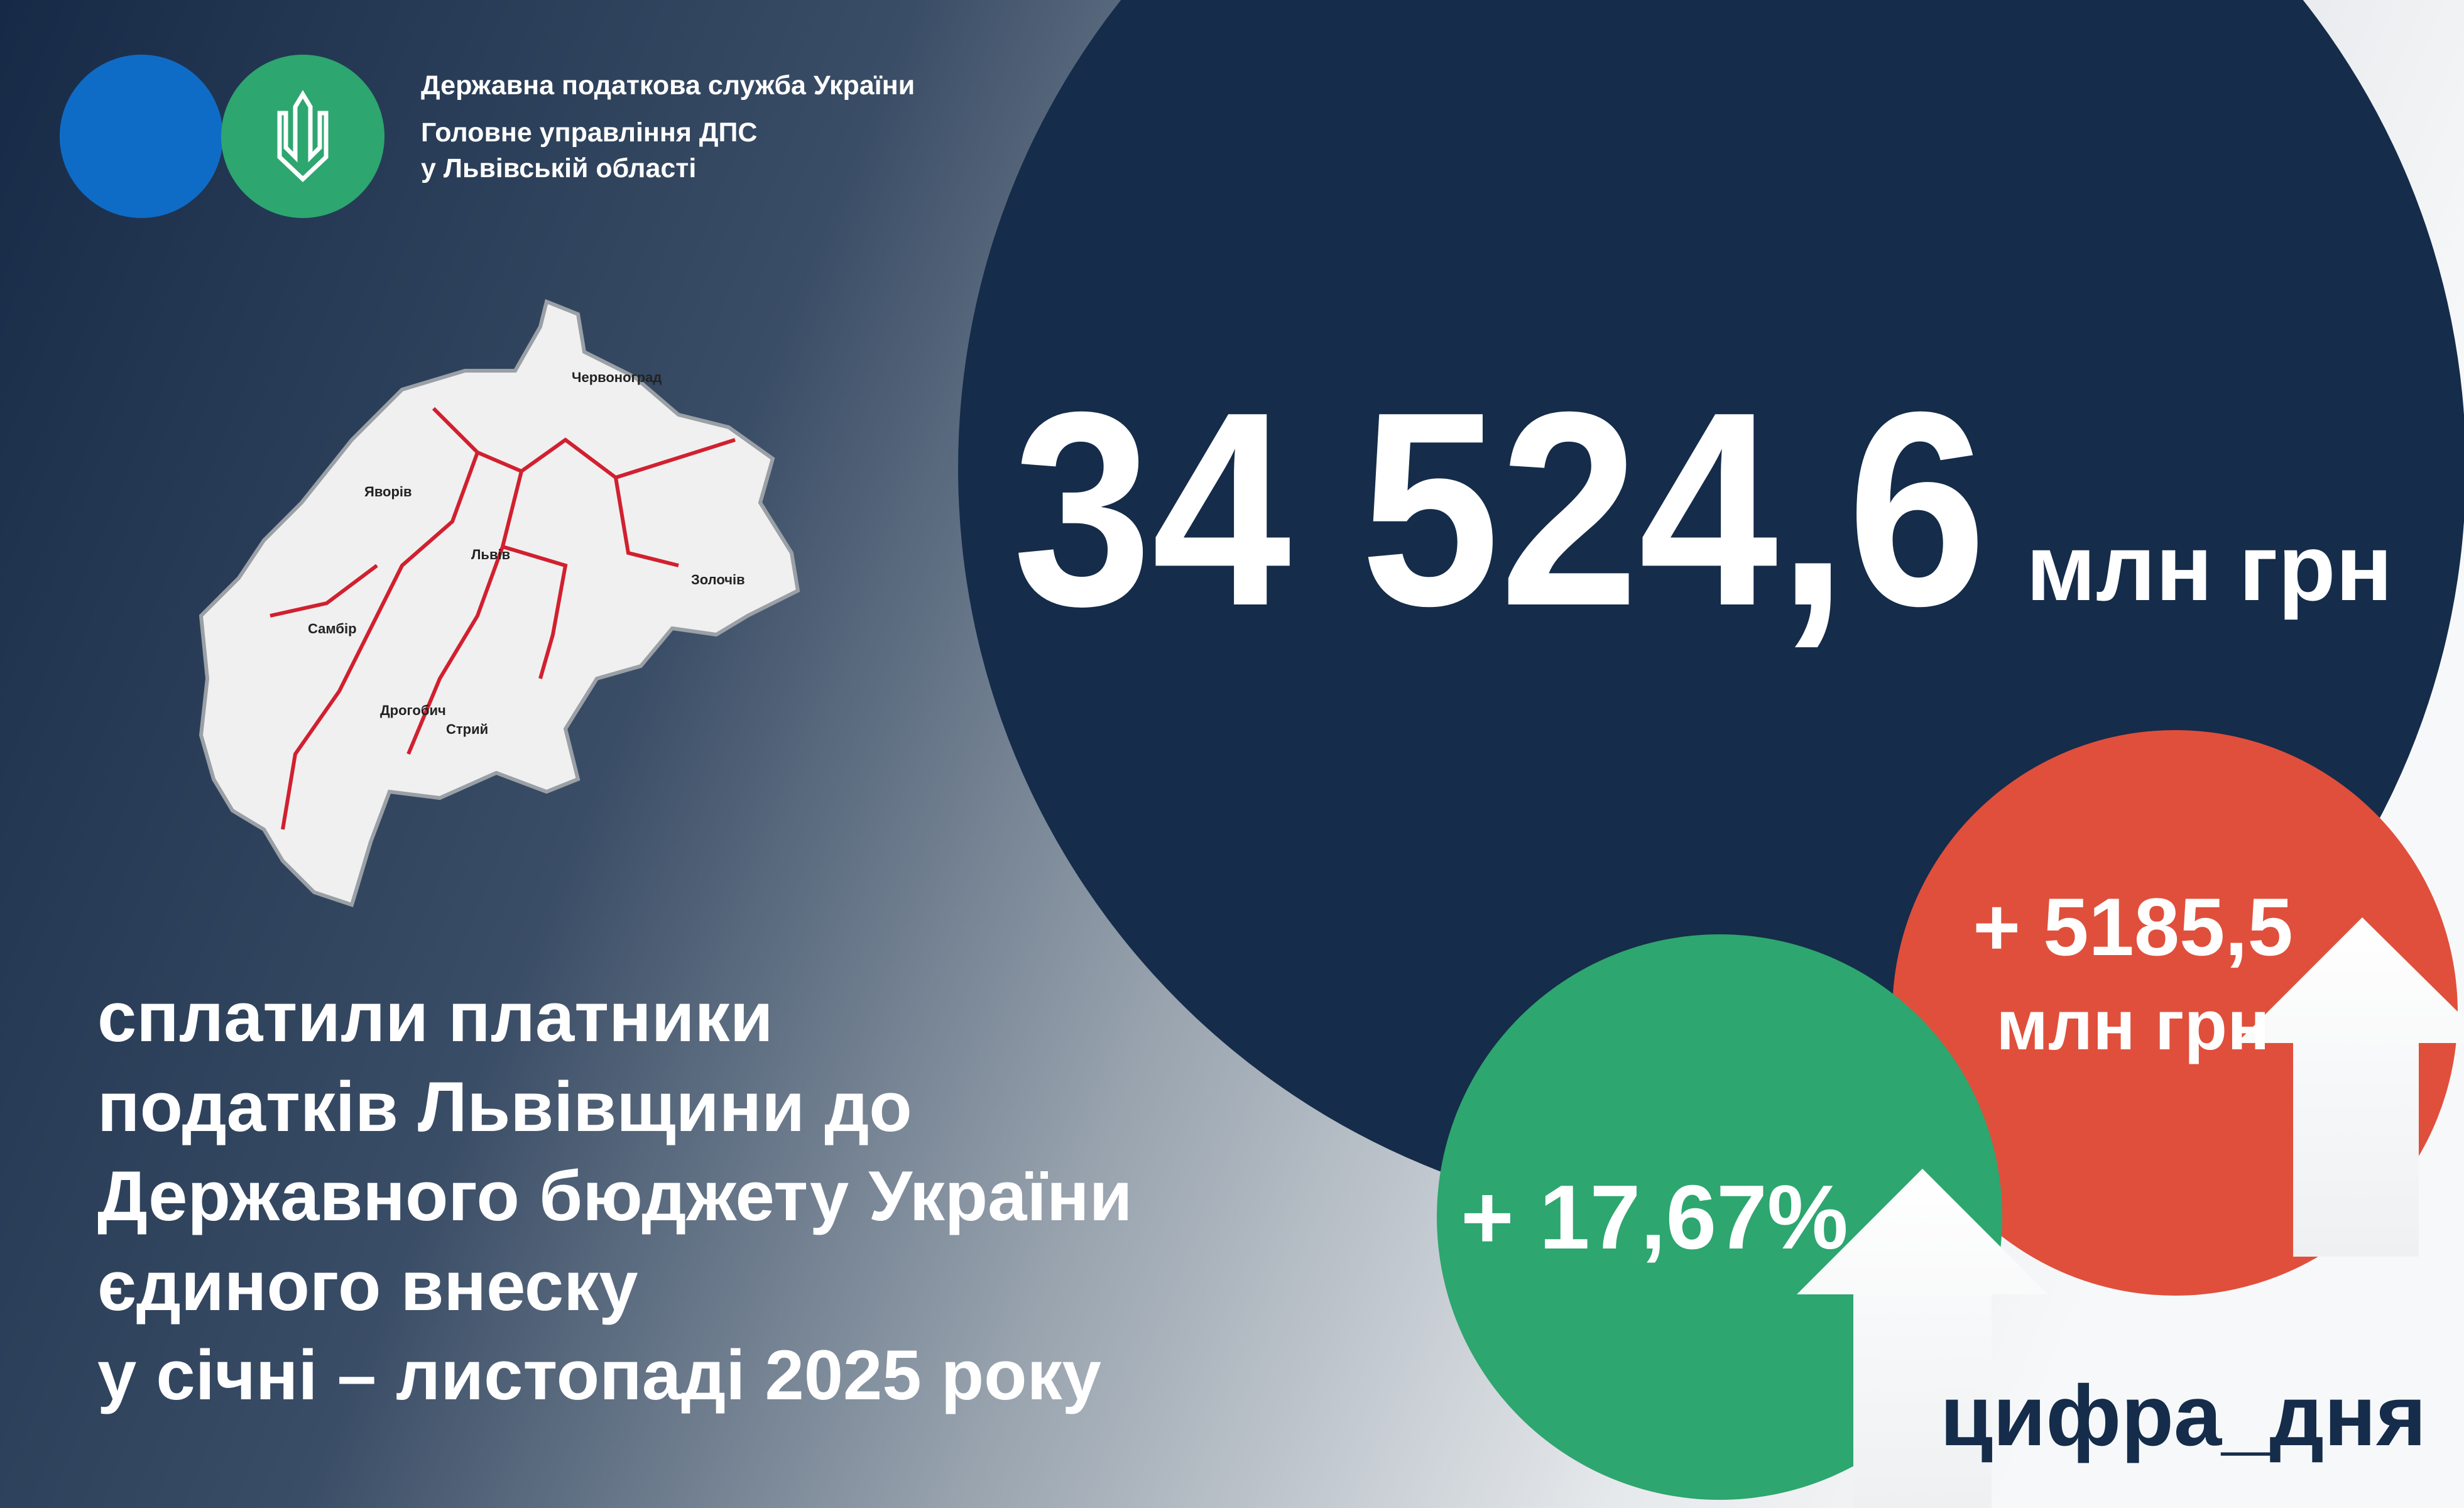  Describe the element at coordinates (333, 629) in the screenshot. I see `map-city: Самбір` at that location.